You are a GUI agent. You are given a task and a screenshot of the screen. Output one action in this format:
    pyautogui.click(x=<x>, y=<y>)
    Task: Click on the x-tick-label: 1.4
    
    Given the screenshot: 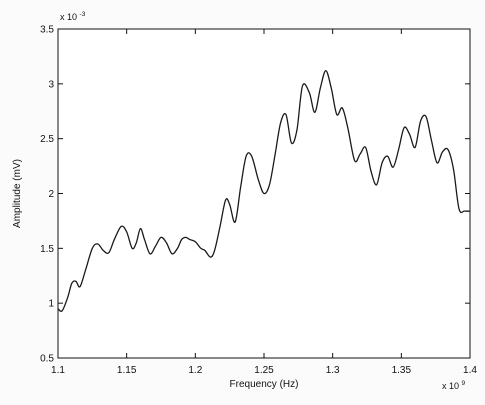 What is the action you would take?
    pyautogui.click(x=470, y=370)
    